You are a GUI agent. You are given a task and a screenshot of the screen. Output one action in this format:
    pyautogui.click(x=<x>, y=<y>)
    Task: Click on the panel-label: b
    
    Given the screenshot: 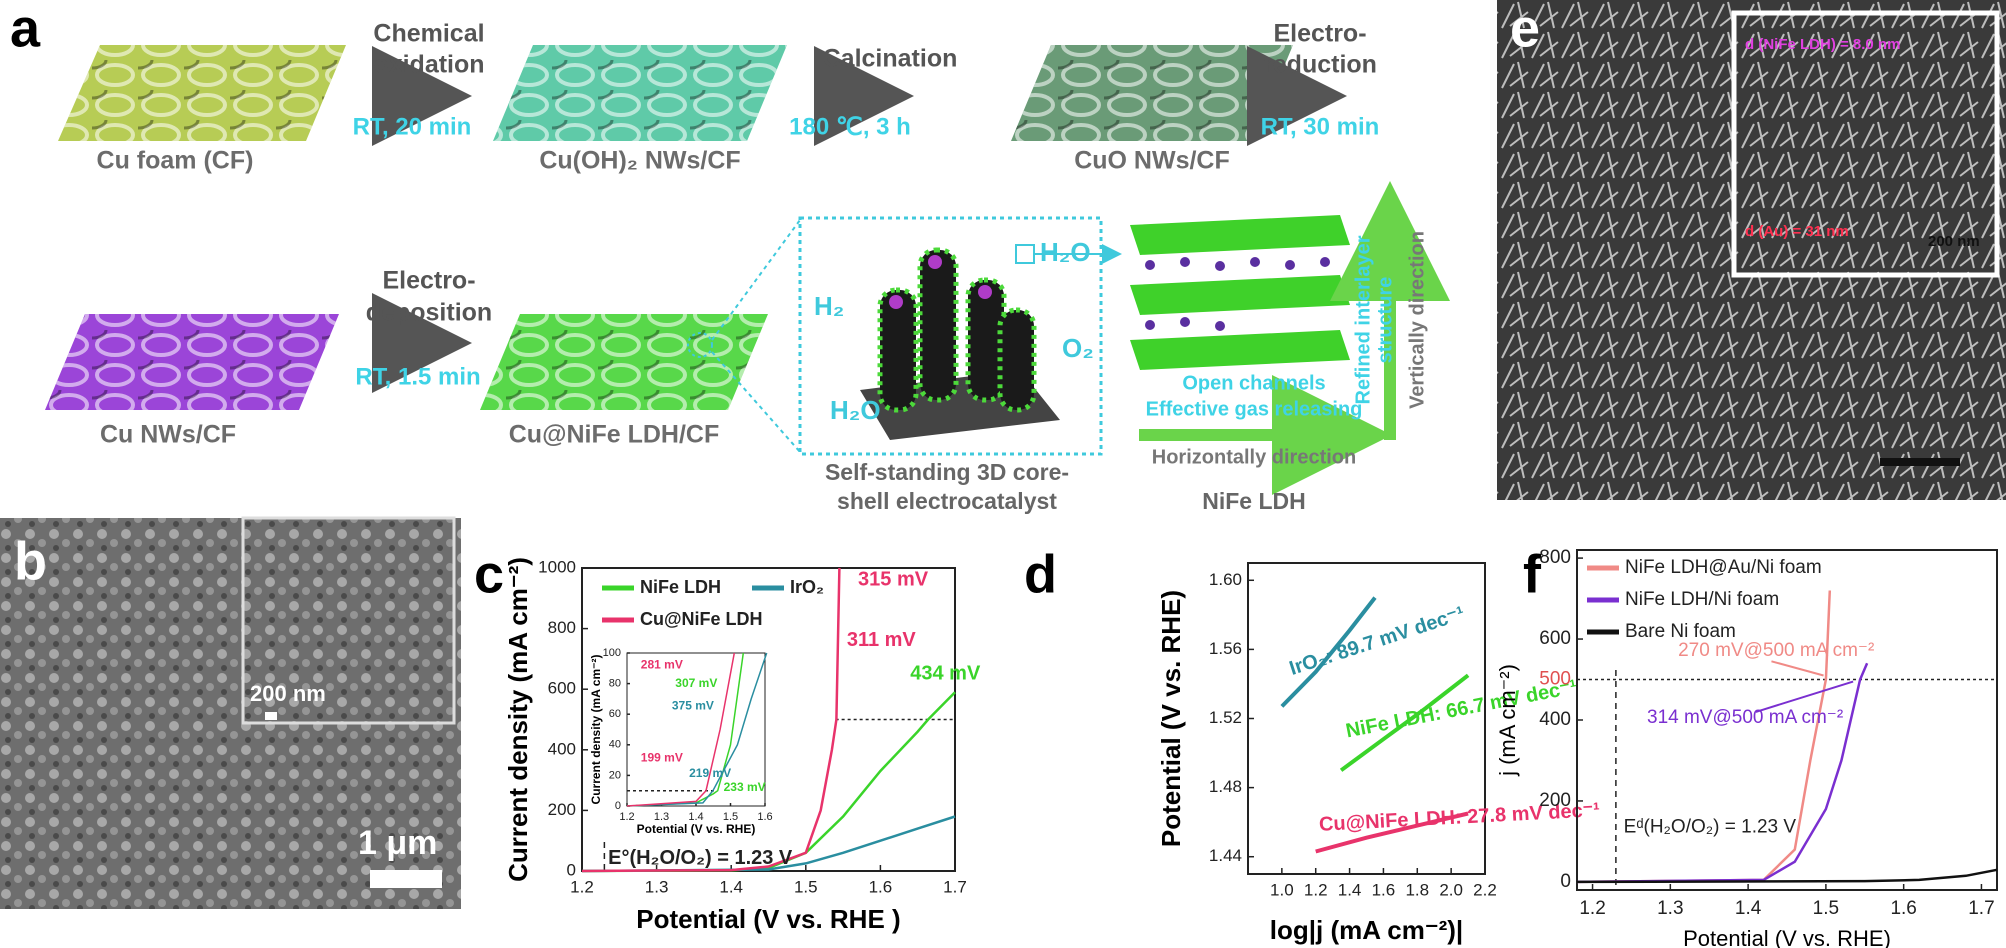 What is the action you would take?
    pyautogui.click(x=30, y=561)
    